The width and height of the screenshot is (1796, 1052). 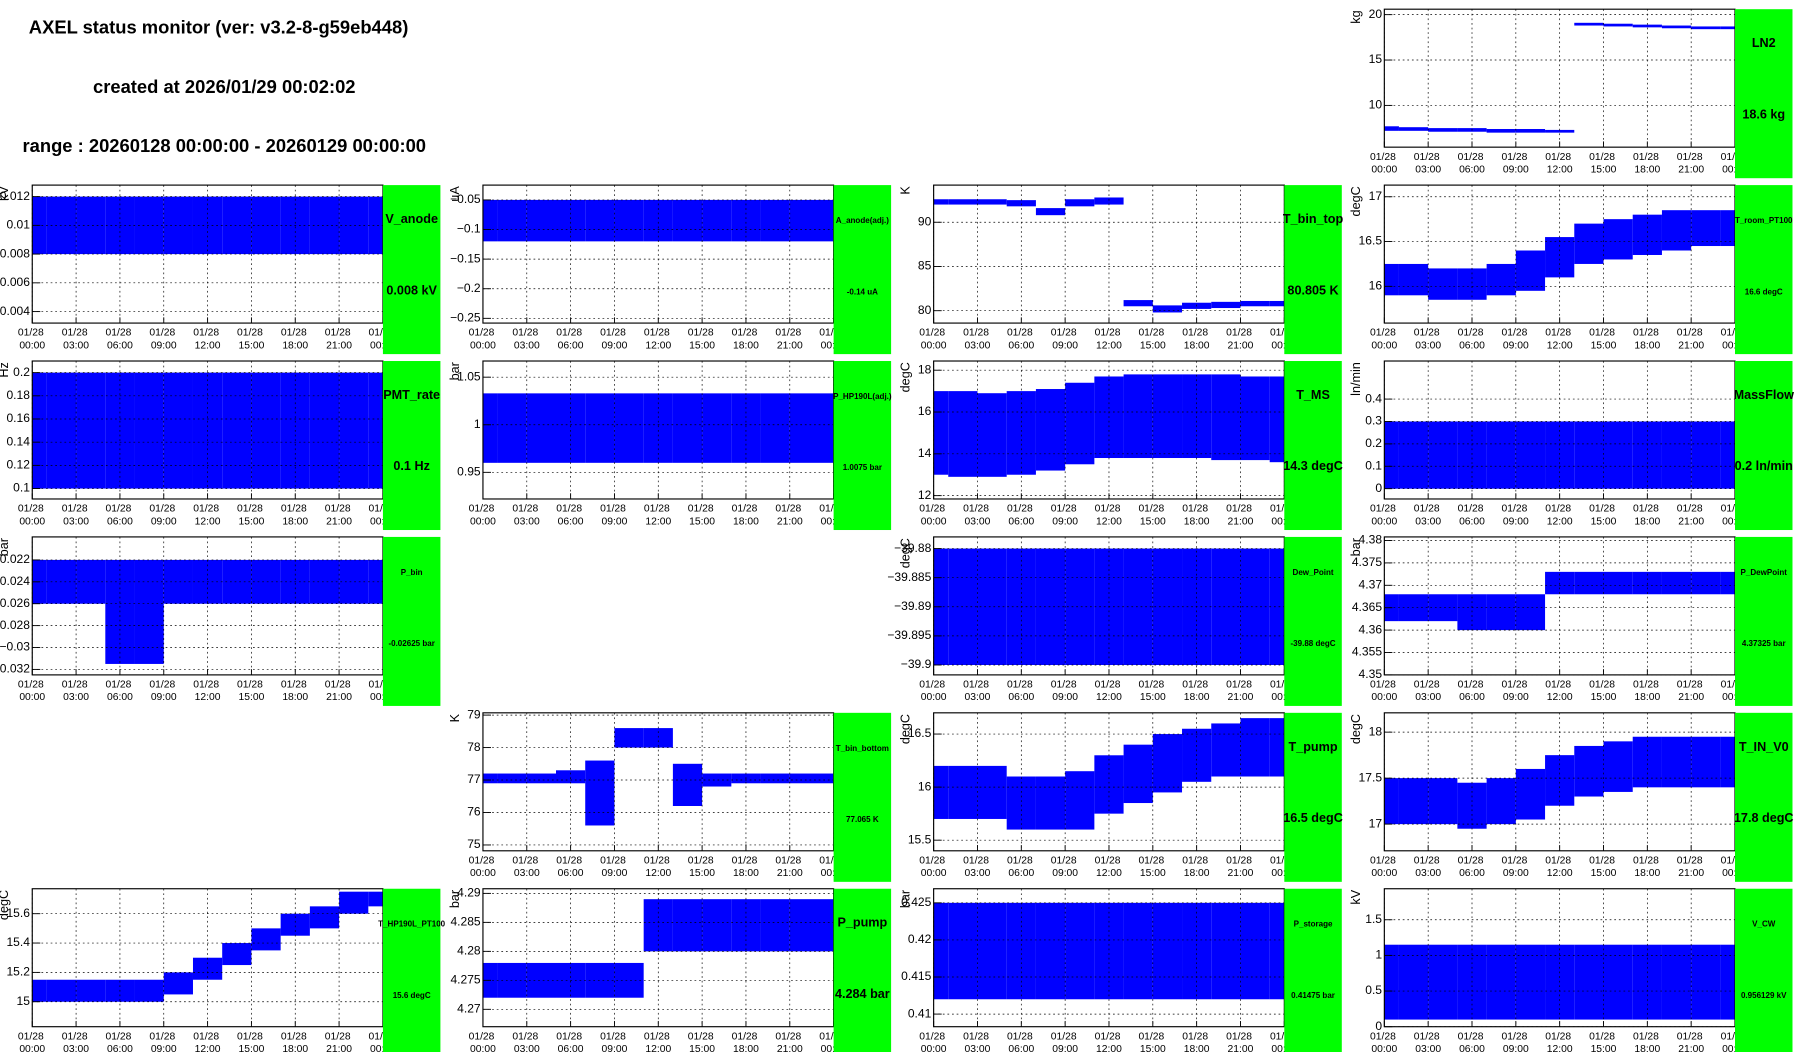 What do you see at coordinates (905, 729) in the screenshot?
I see `y-axis-unit: degC` at bounding box center [905, 729].